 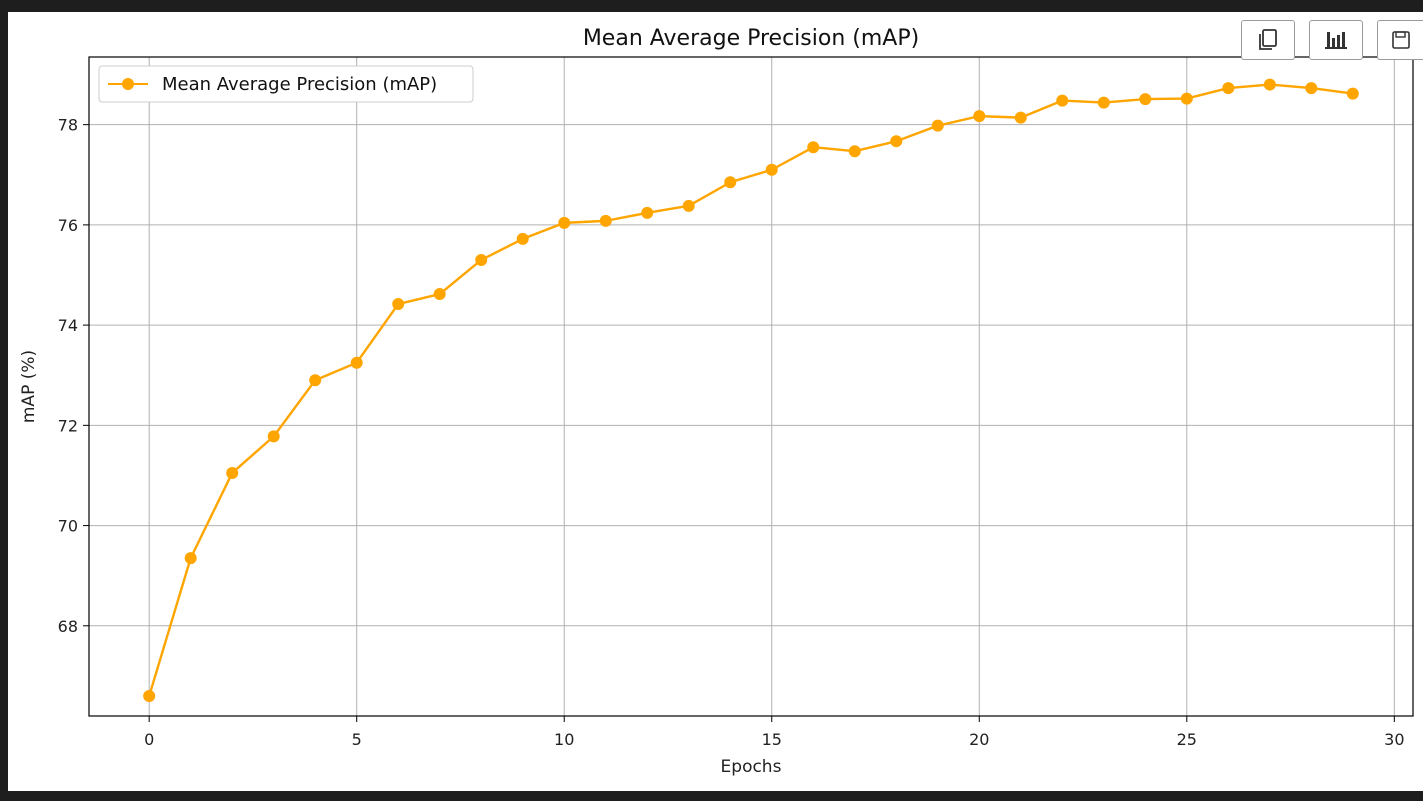 I want to click on show-data-button, so click(x=1336, y=40).